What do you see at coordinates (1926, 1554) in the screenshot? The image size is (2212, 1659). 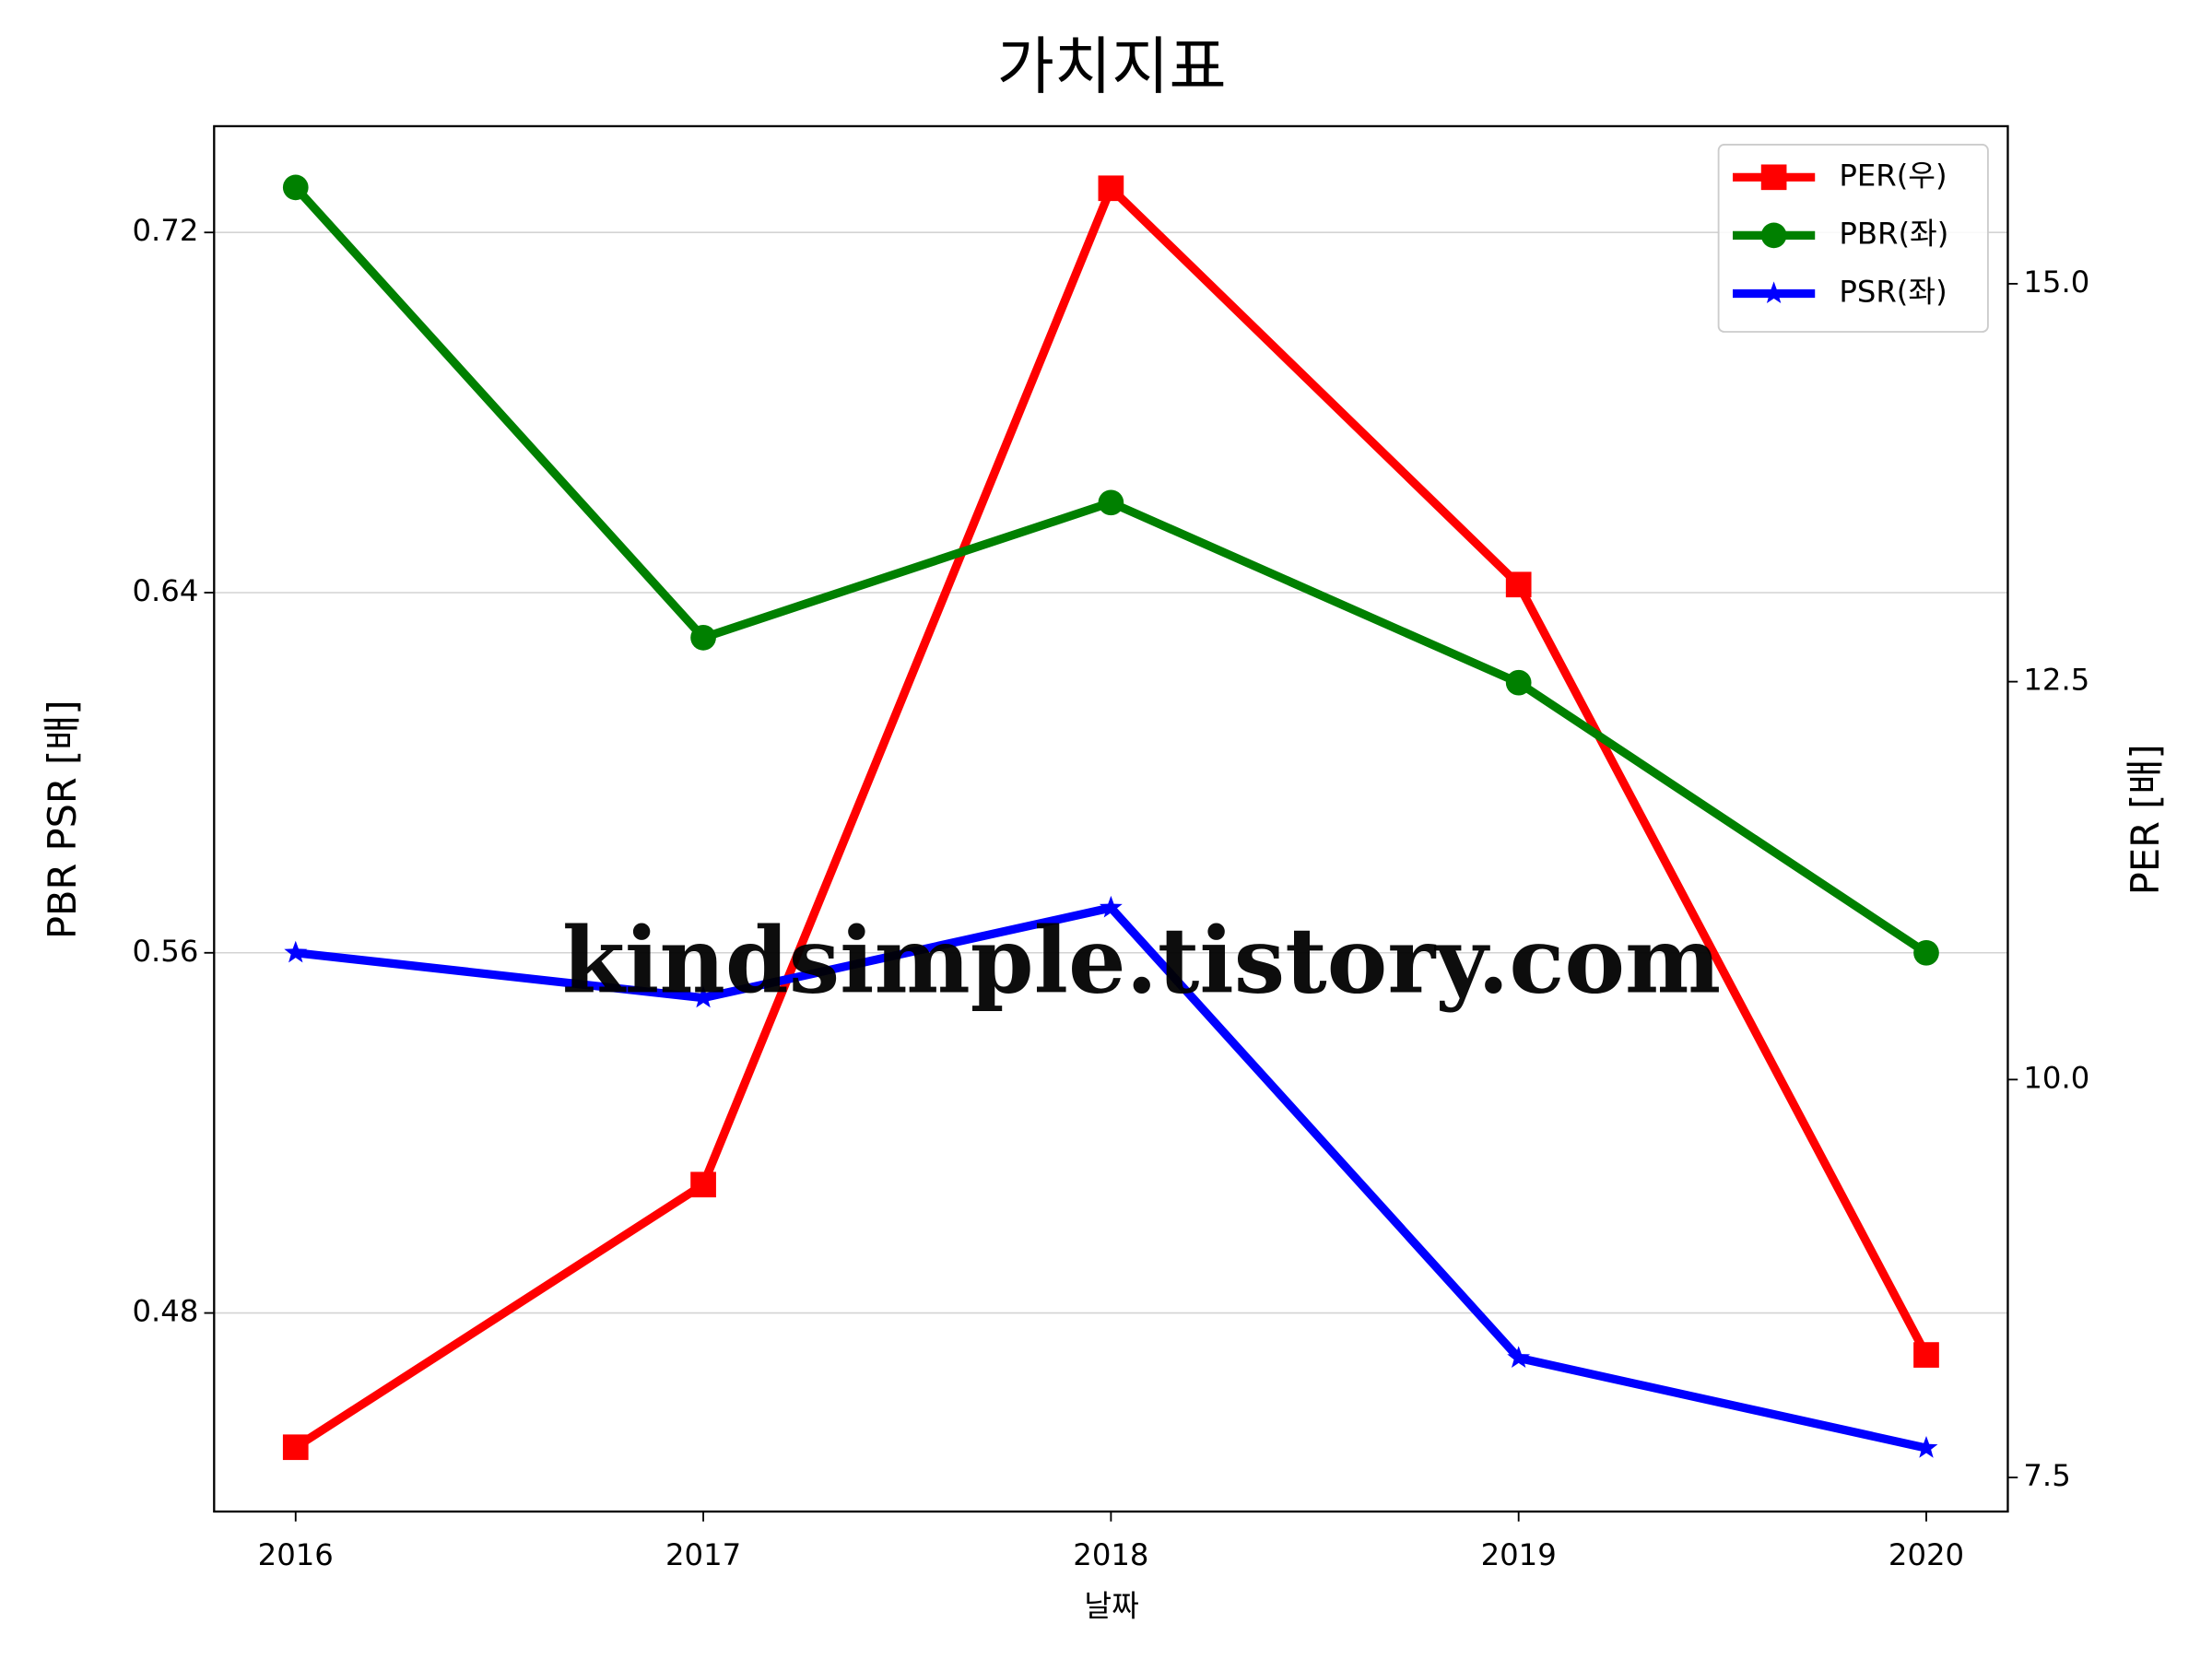 I see `x-tick-label: 2020` at bounding box center [1926, 1554].